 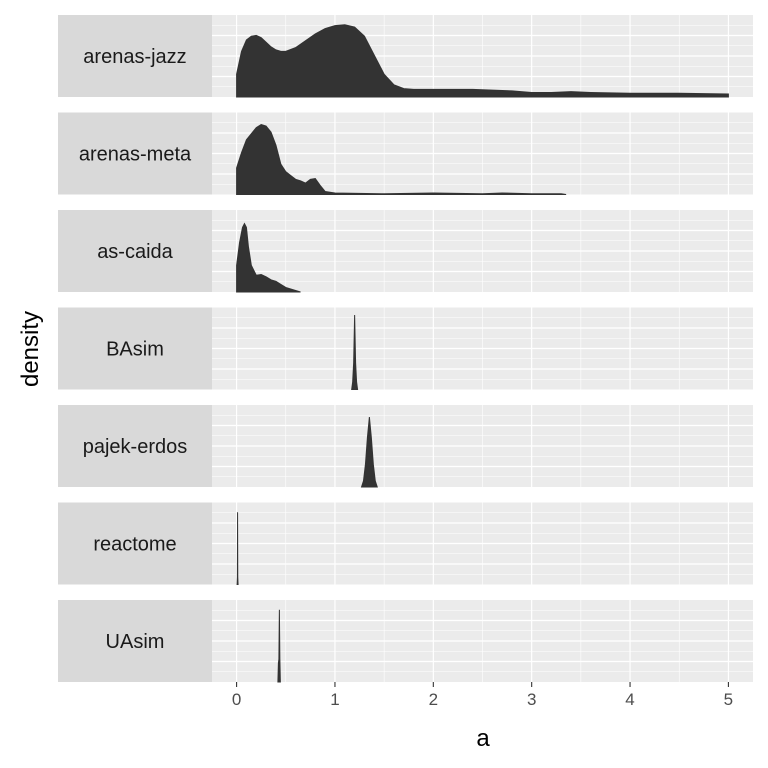 What do you see at coordinates (405, 543) in the screenshot?
I see `facet-reactome: reactome` at bounding box center [405, 543].